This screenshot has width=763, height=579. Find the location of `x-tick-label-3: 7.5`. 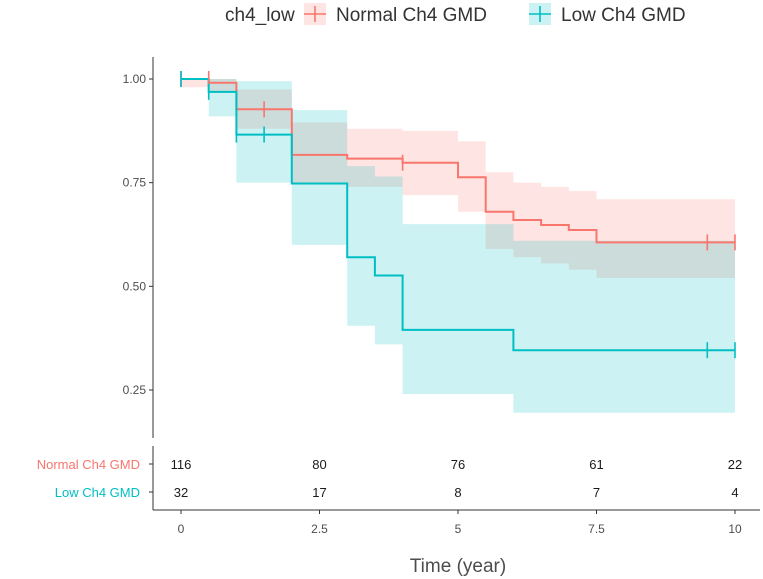

x-tick-label-3: 7.5 is located at coordinates (596, 529).